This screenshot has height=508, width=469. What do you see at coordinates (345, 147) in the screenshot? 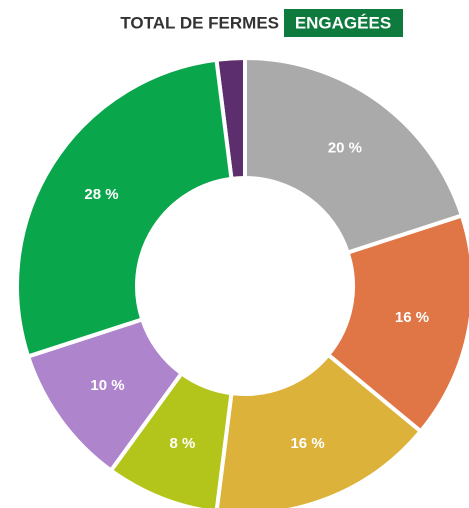
I see `data-label: 20 %` at bounding box center [345, 147].